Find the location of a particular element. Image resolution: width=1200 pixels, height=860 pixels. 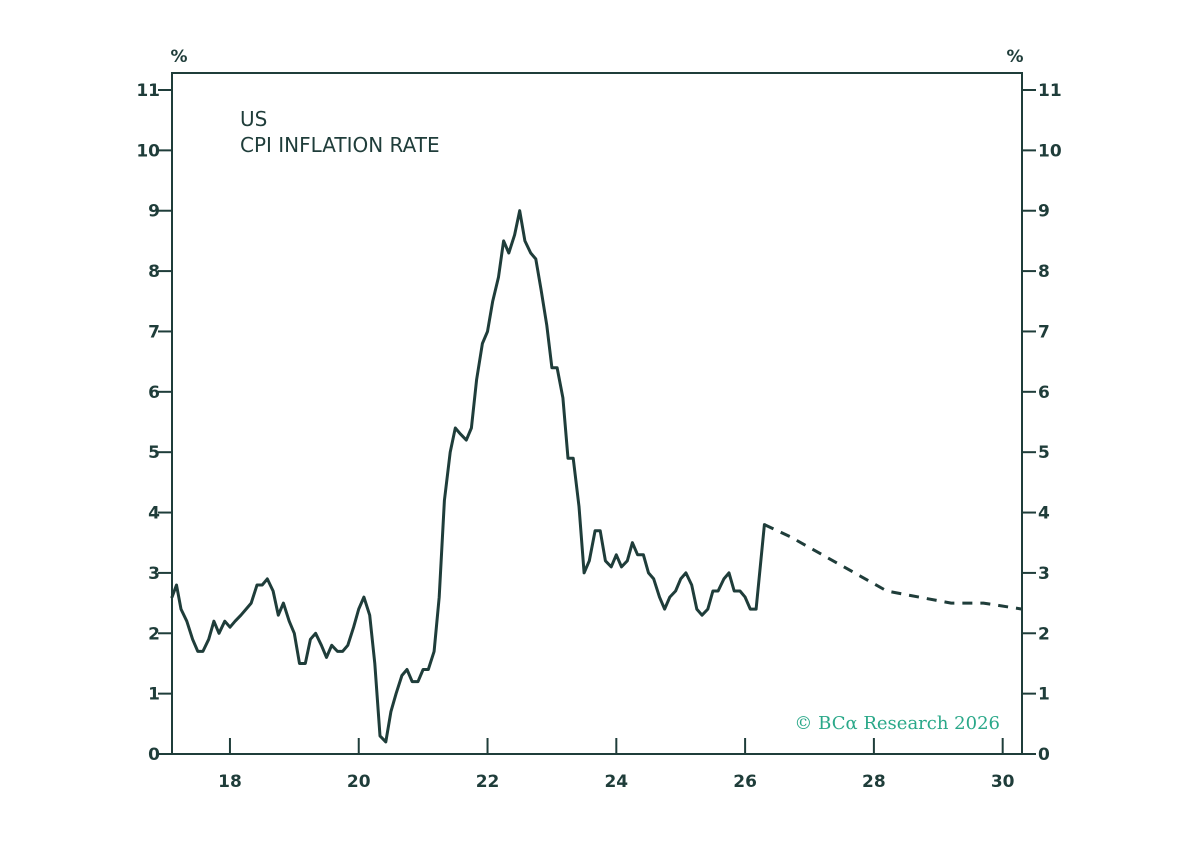

y-tick-label-right: 2 is located at coordinates (1044, 634).